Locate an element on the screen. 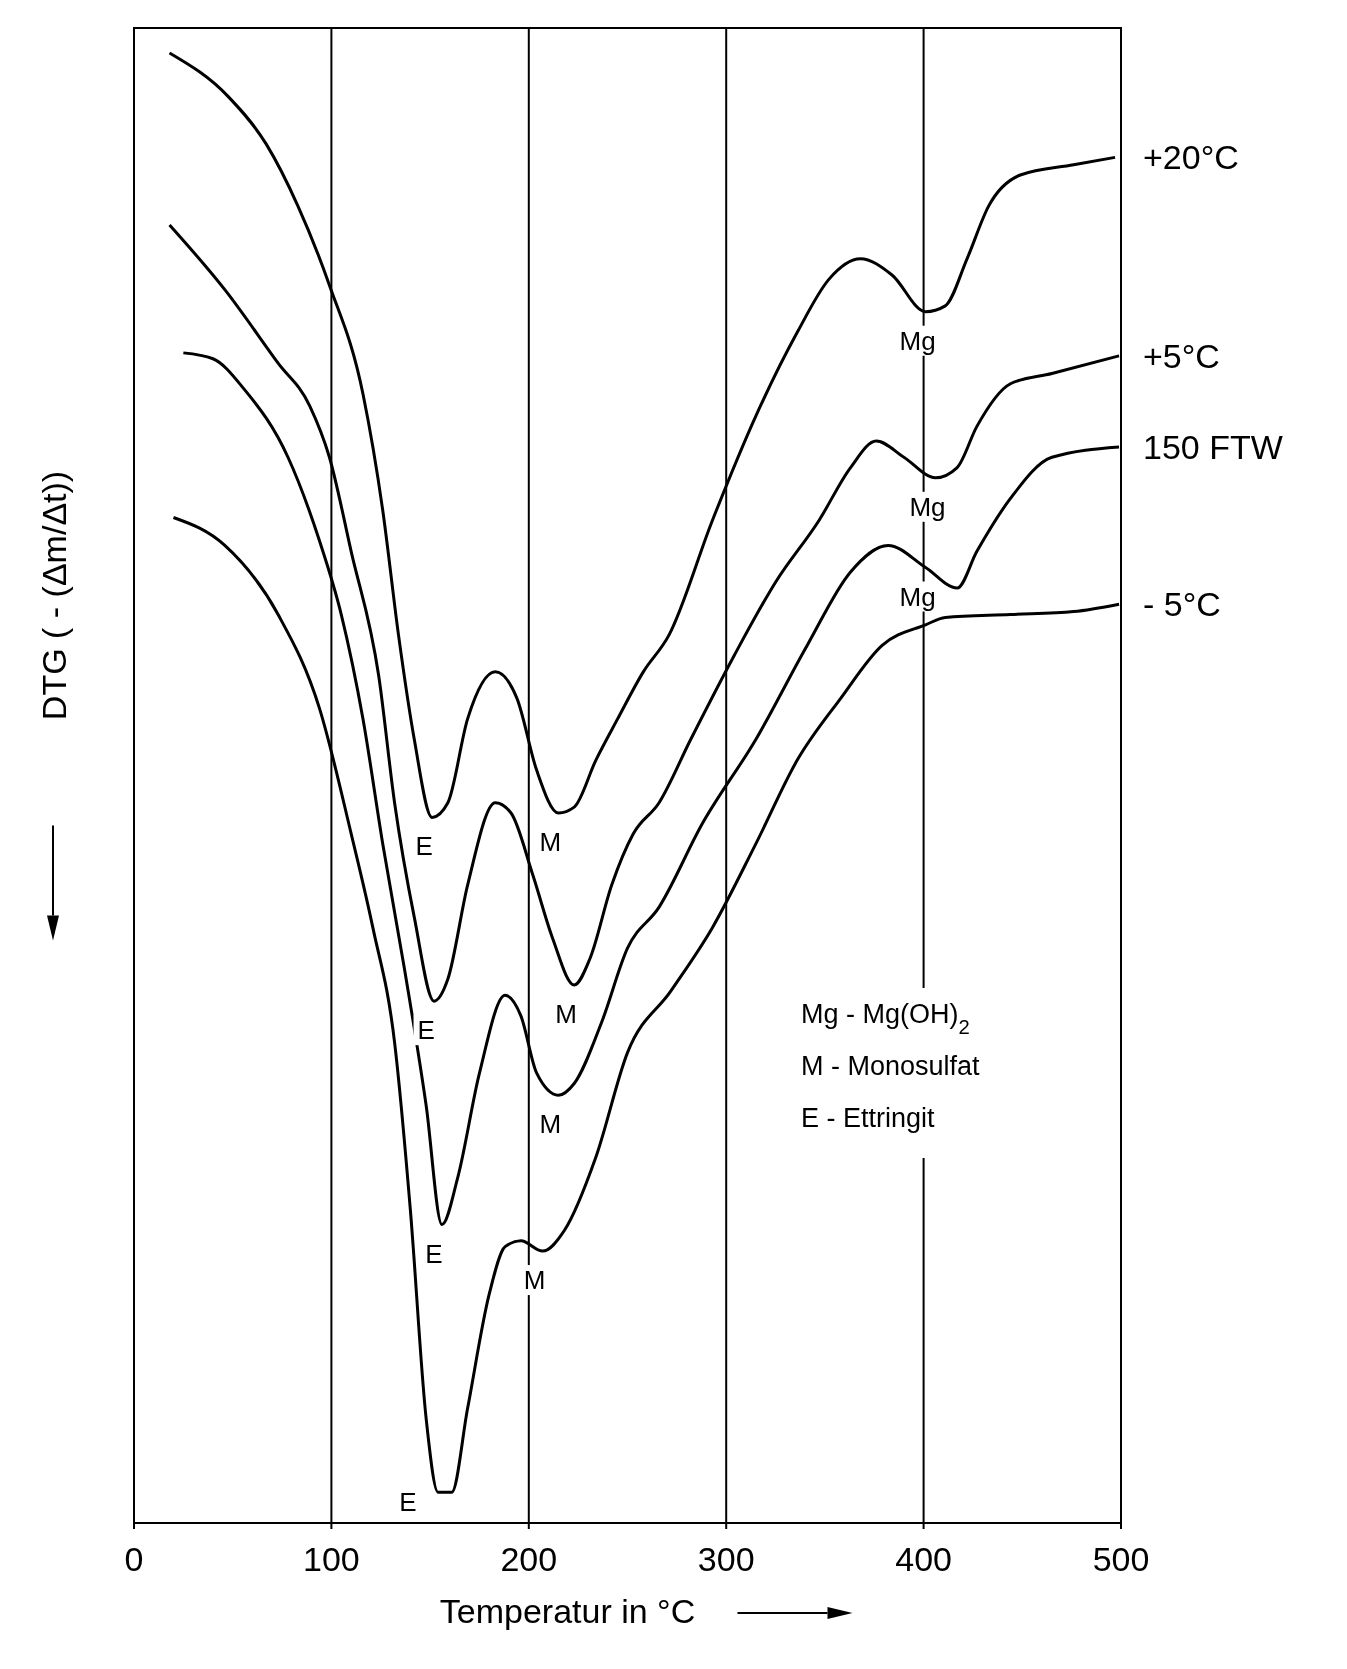  annotation: E - Ettringit is located at coordinates (868, 1118).